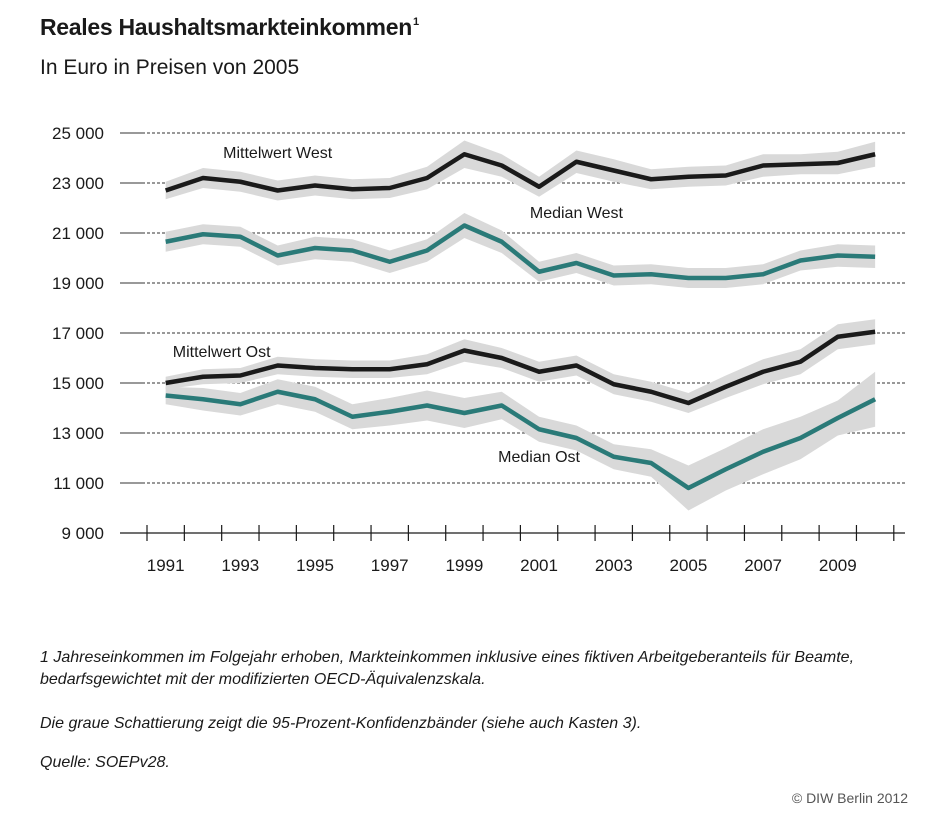  What do you see at coordinates (278, 153) in the screenshot?
I see `series-annotation: Mittelwert West` at bounding box center [278, 153].